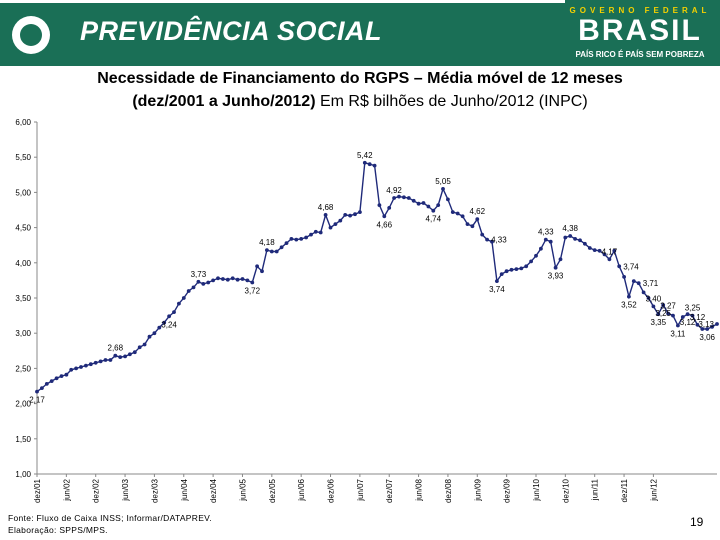 Image resolution: width=720 pixels, height=540 pixels. Describe the element at coordinates (478, 211) in the screenshot. I see `data-label: 4,62` at that location.